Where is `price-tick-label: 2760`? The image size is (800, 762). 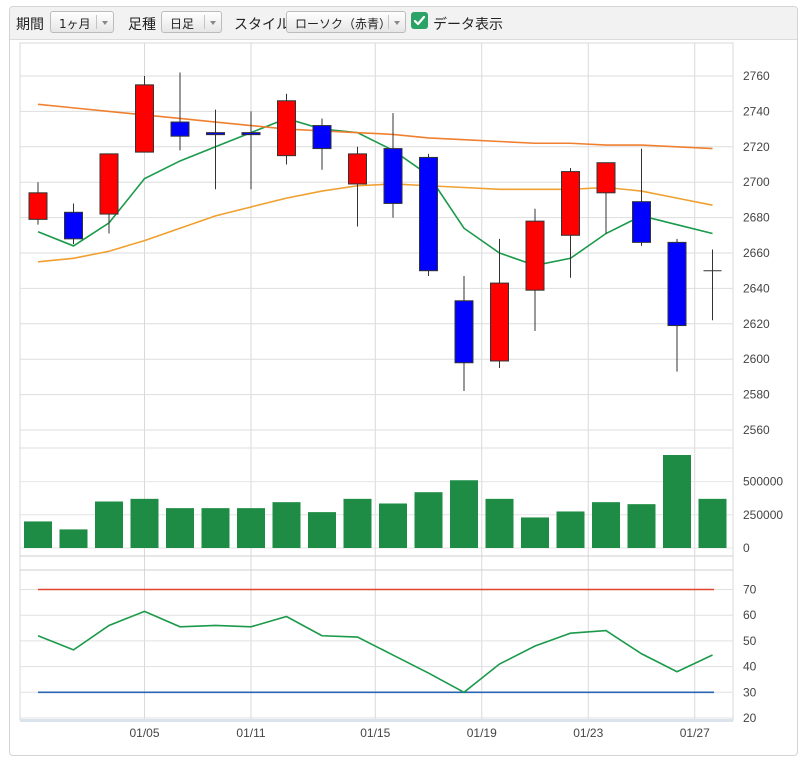
price-tick-label: 2760 is located at coordinates (756, 76).